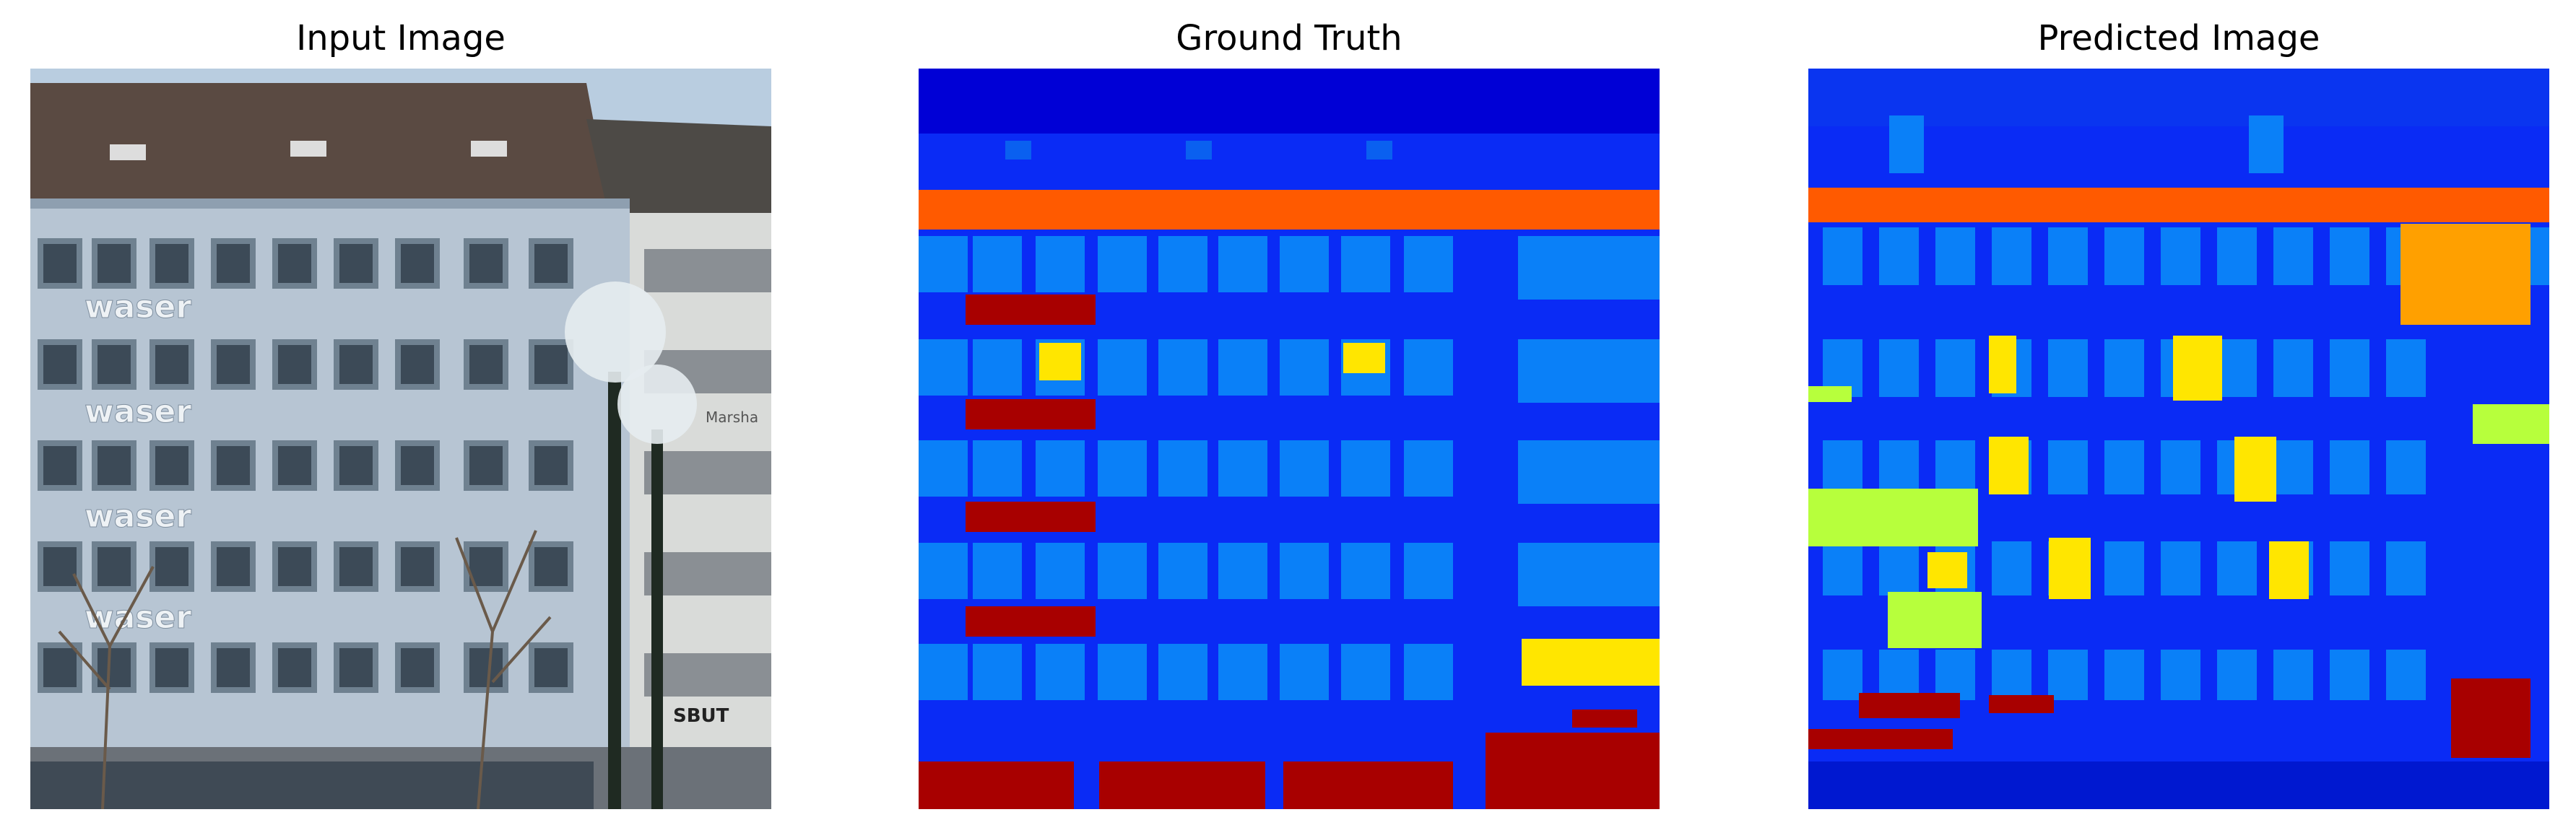 This screenshot has width=2576, height=838. I want to click on predicted-image-title: Predicted Image, so click(2178, 38).